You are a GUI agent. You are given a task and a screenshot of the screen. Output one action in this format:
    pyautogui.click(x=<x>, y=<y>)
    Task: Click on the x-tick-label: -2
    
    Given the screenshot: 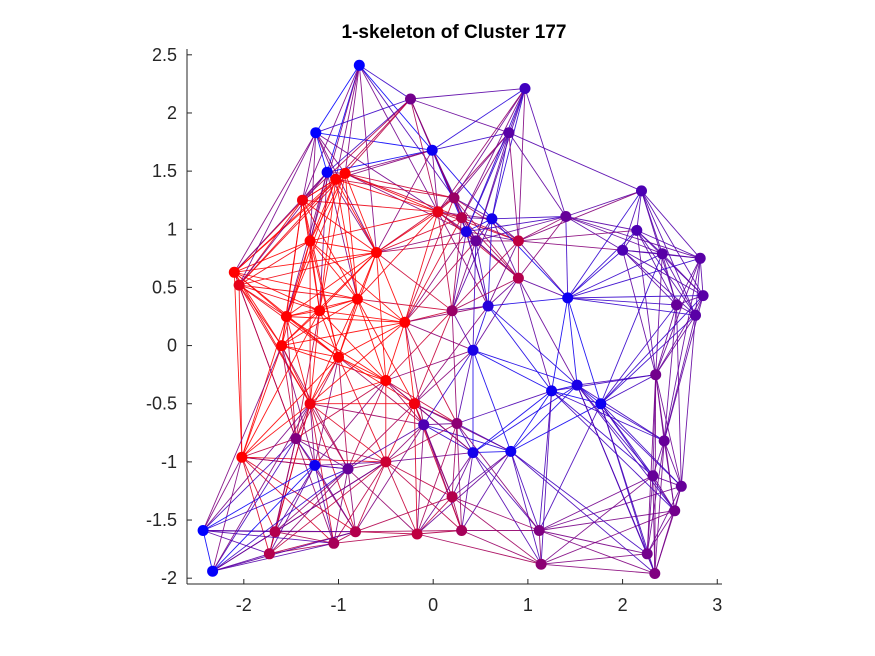 What is the action you would take?
    pyautogui.click(x=244, y=605)
    